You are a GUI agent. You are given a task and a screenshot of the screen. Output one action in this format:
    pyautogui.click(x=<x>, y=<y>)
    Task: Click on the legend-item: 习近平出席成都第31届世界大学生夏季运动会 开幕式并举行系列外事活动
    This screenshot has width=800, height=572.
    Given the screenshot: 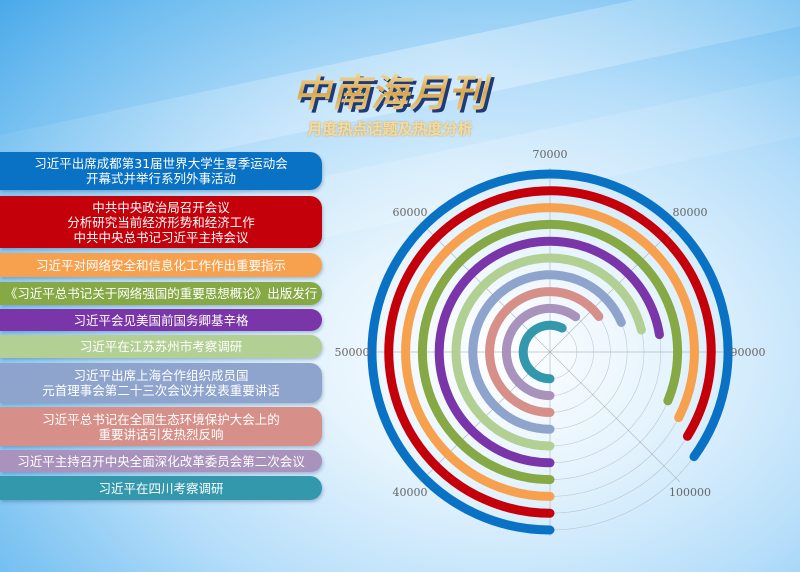 What is the action you would take?
    pyautogui.click(x=161, y=171)
    